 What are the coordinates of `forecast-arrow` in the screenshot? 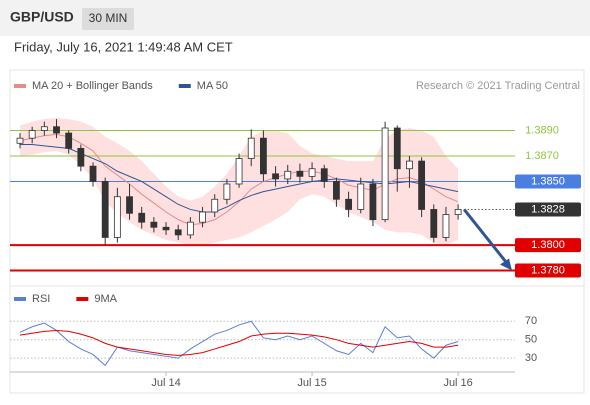 It's located at (486, 237).